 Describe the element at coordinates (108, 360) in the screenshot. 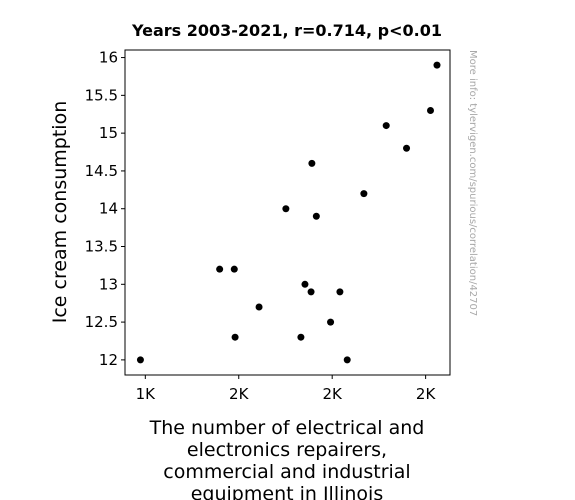

I see `y-tick-label: 12` at that location.